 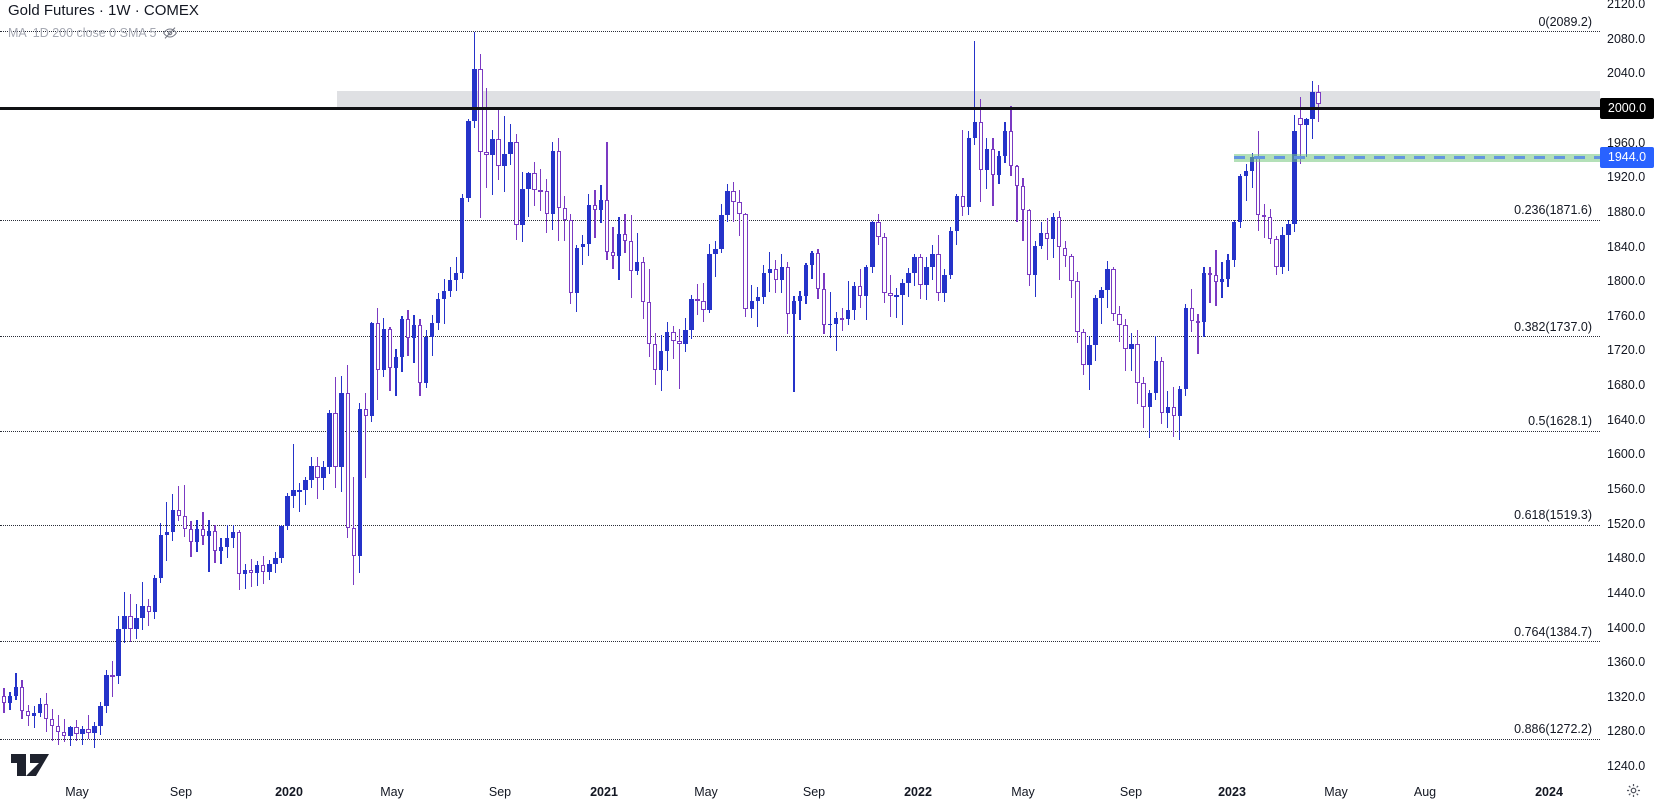 What do you see at coordinates (1633, 793) in the screenshot?
I see `settings-gear-icon` at bounding box center [1633, 793].